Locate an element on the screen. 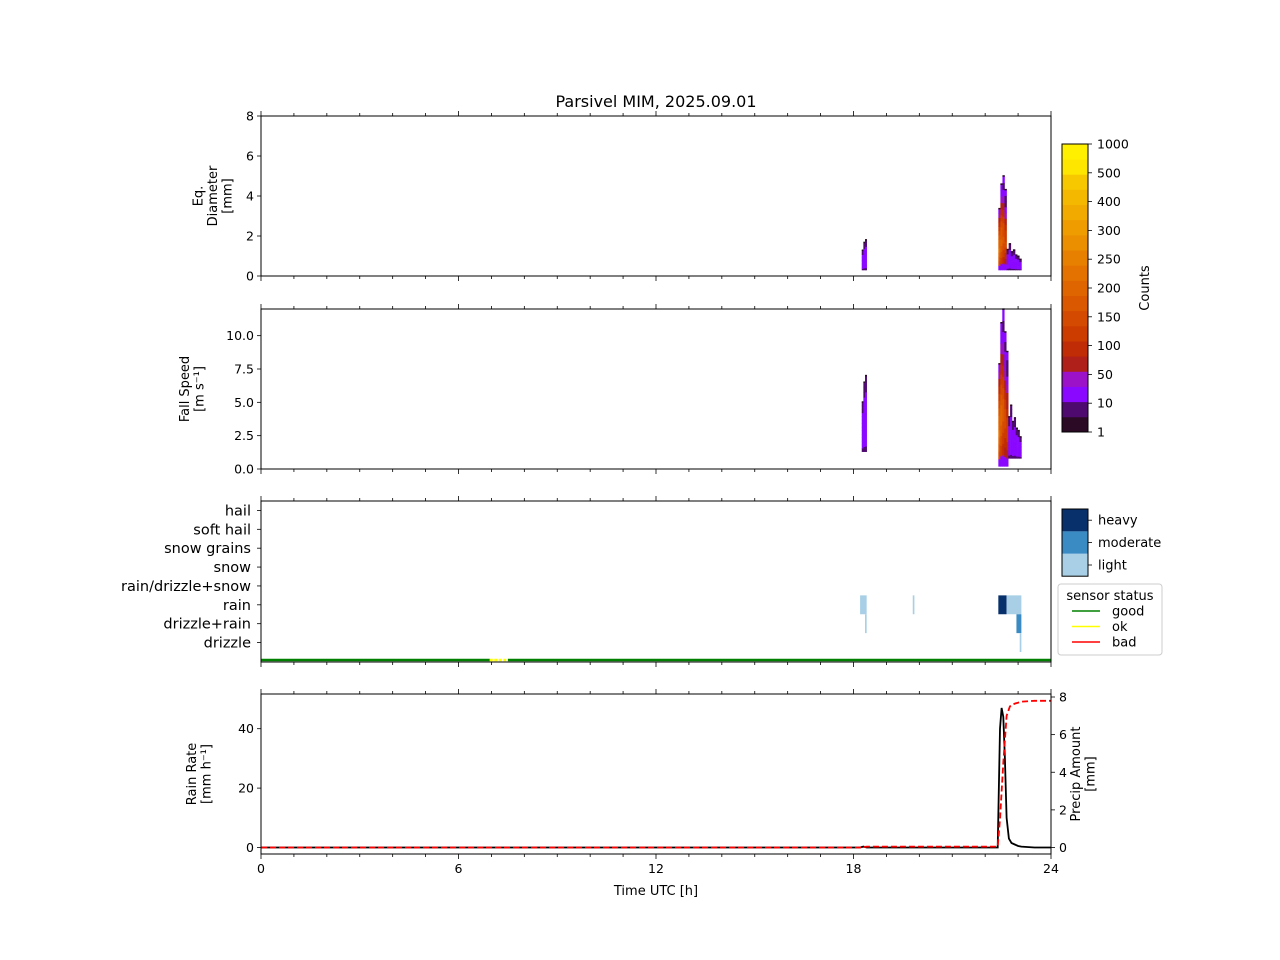 The height and width of the screenshot is (960, 1280). colorbar-tick-label: 200 is located at coordinates (1109, 288).